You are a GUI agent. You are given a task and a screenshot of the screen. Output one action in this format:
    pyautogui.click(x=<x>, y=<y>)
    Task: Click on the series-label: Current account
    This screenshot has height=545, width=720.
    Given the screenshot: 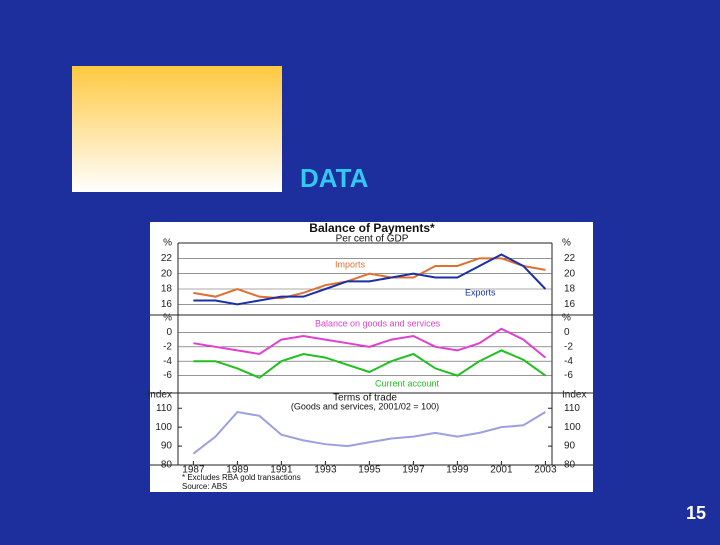 What is the action you would take?
    pyautogui.click(x=407, y=383)
    